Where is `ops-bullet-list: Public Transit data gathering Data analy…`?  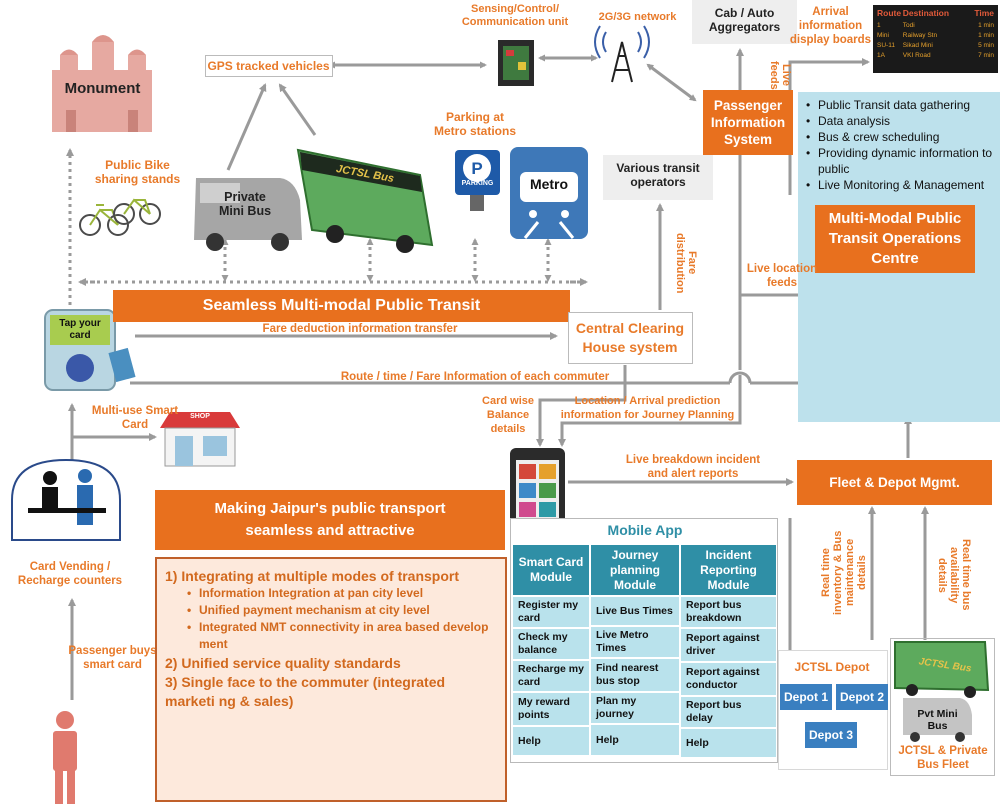 ops-bullet-list: Public Transit data gathering Data analy… is located at coordinates (901, 145).